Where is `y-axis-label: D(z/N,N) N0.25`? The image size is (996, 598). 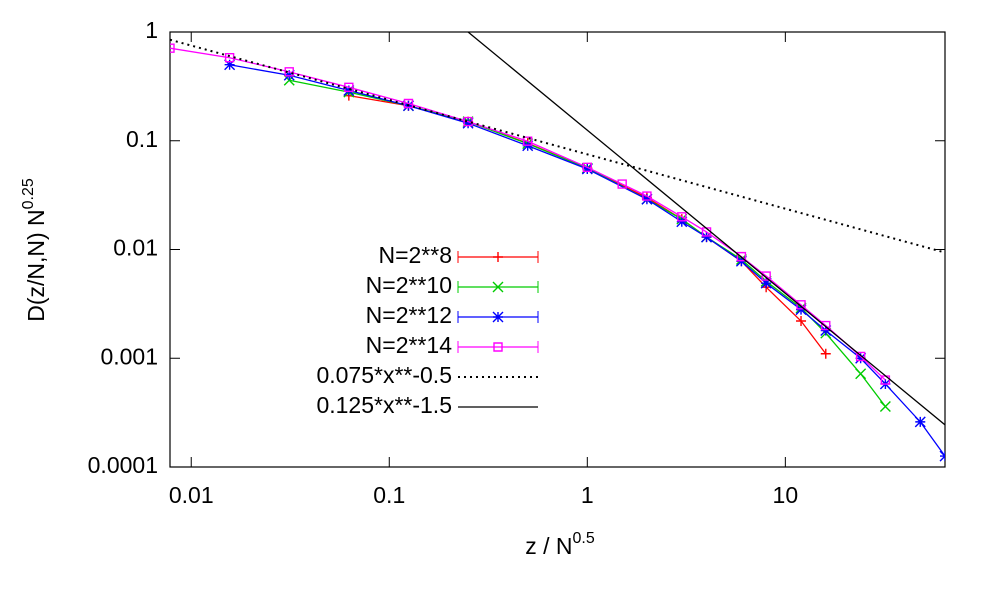
y-axis-label: D(z/N,N) N0.25 is located at coordinates (34, 250).